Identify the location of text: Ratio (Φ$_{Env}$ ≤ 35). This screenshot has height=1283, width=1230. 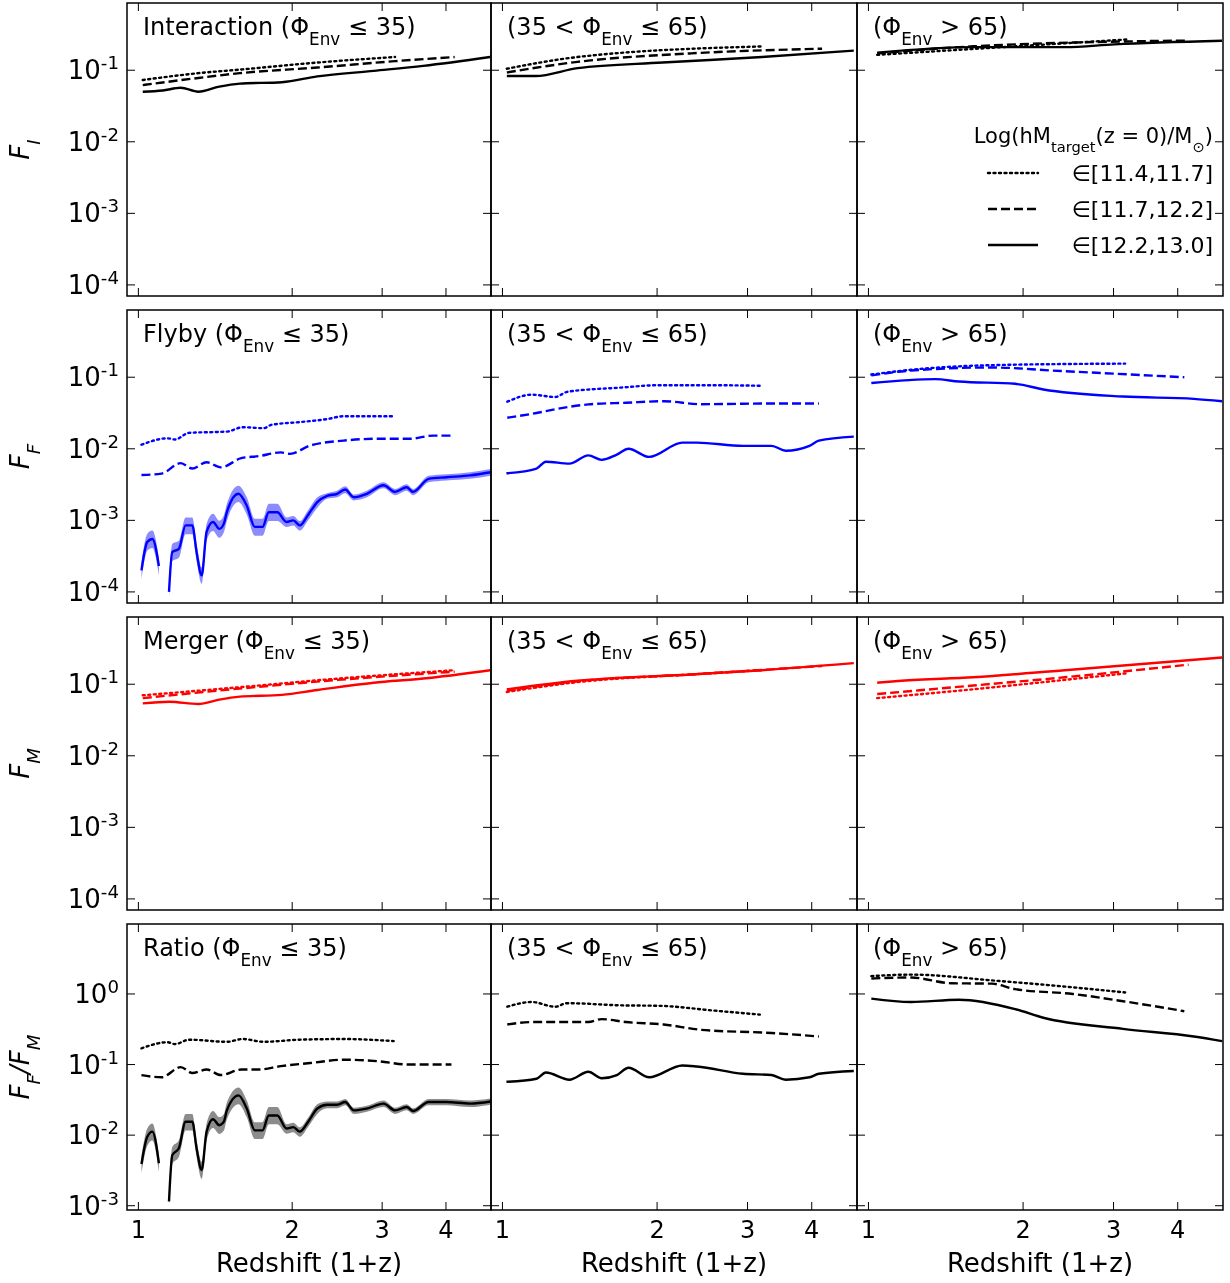
(245, 952).